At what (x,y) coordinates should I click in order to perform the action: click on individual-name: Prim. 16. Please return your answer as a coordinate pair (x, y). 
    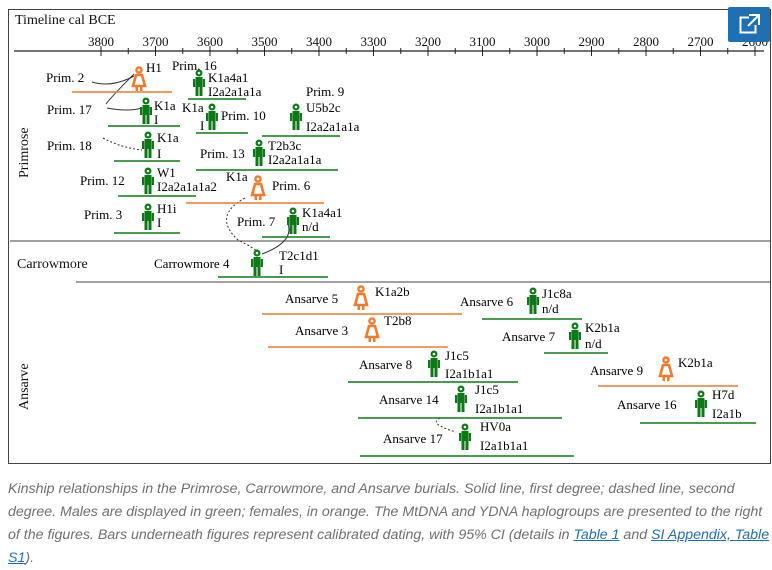
    Looking at the image, I should click on (194, 65).